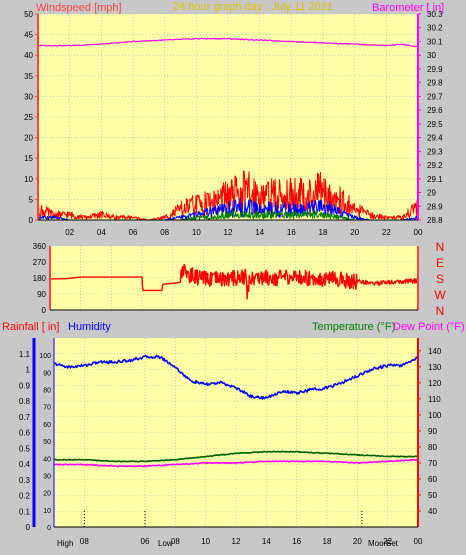  I want to click on wind-x-tick-label: 22, so click(386, 232).